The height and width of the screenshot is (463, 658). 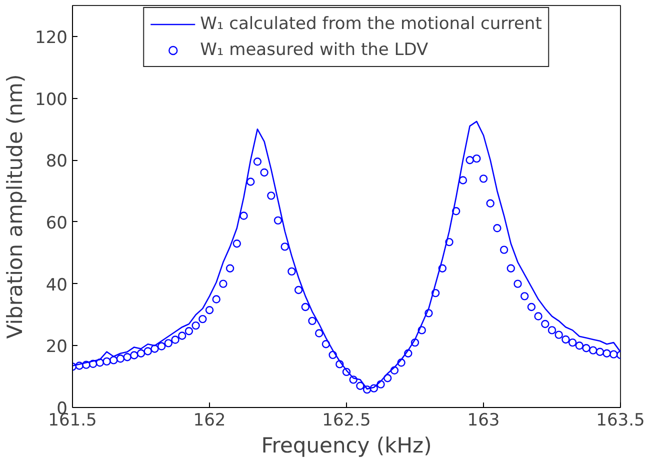 What do you see at coordinates (57, 223) in the screenshot?
I see `y-tick-label: 60` at bounding box center [57, 223].